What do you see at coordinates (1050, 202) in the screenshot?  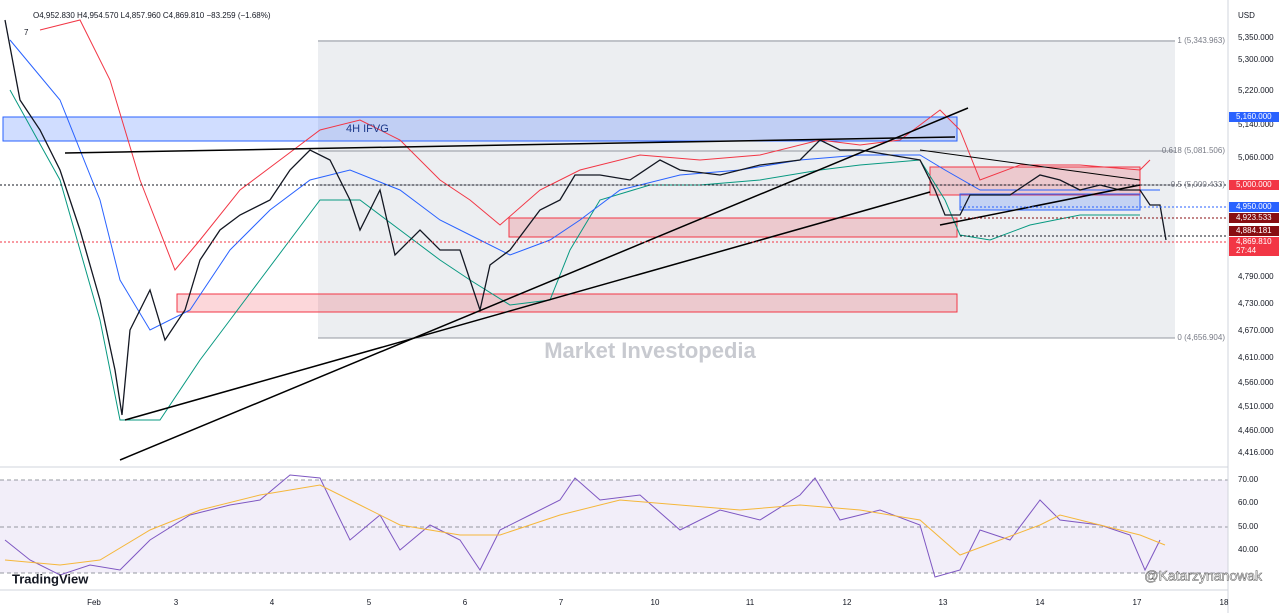 I see `blue-zone` at bounding box center [1050, 202].